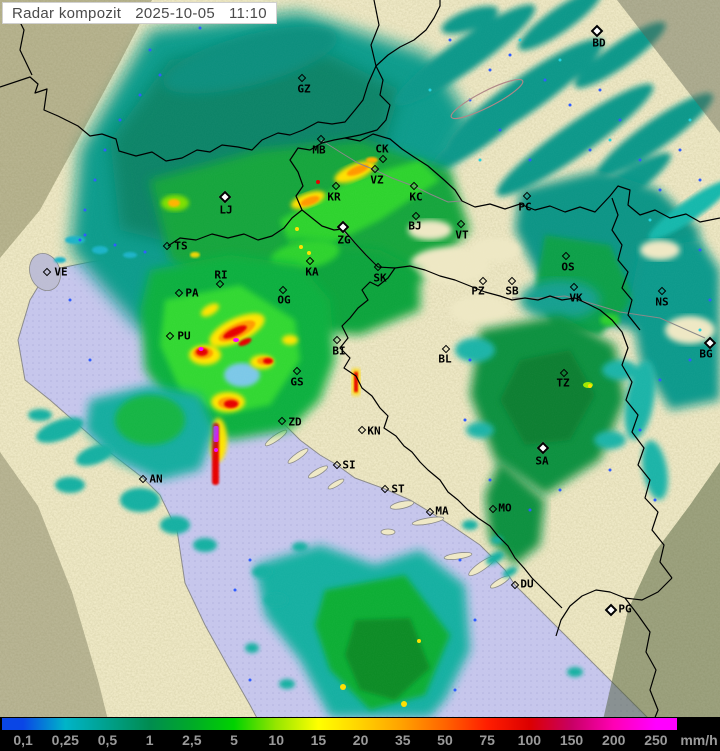 The width and height of the screenshot is (720, 751). What do you see at coordinates (416, 197) in the screenshot?
I see `city-label-KC: KC` at bounding box center [416, 197].